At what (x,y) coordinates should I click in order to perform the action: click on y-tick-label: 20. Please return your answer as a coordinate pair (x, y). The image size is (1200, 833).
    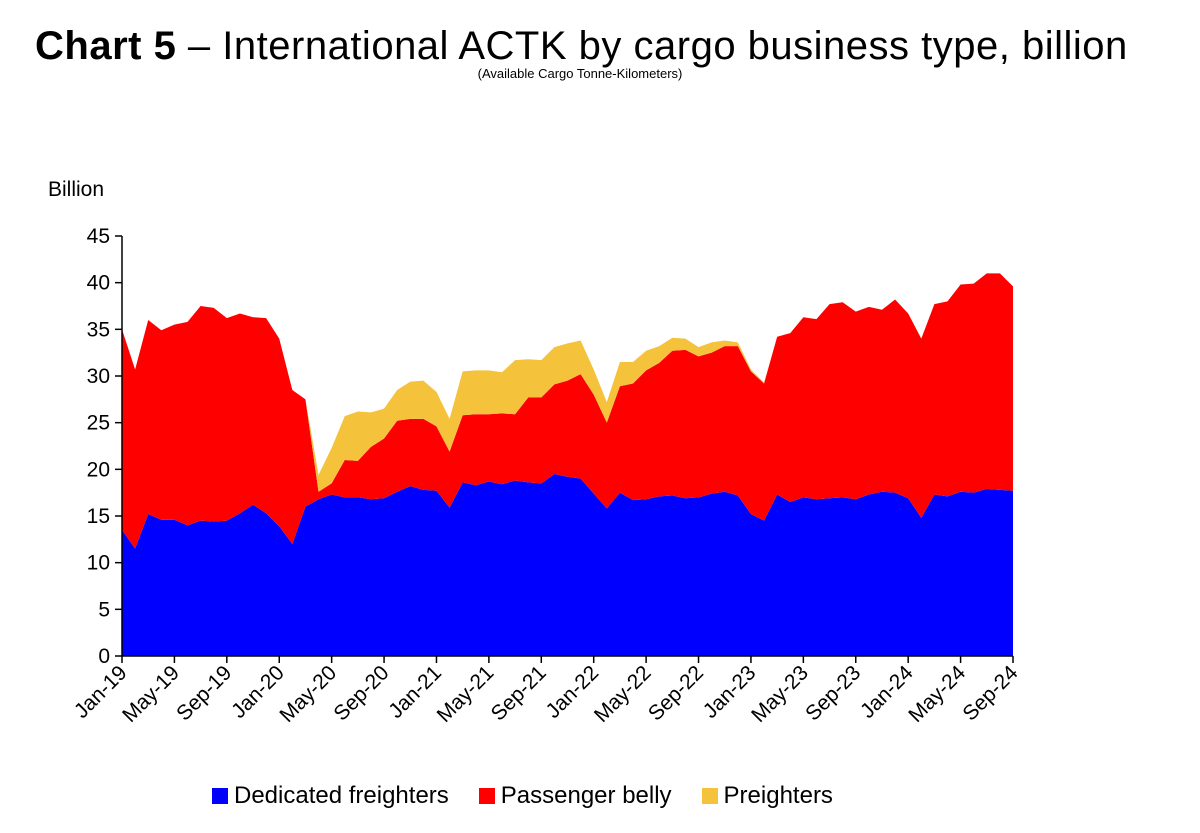
    Looking at the image, I should click on (98, 469).